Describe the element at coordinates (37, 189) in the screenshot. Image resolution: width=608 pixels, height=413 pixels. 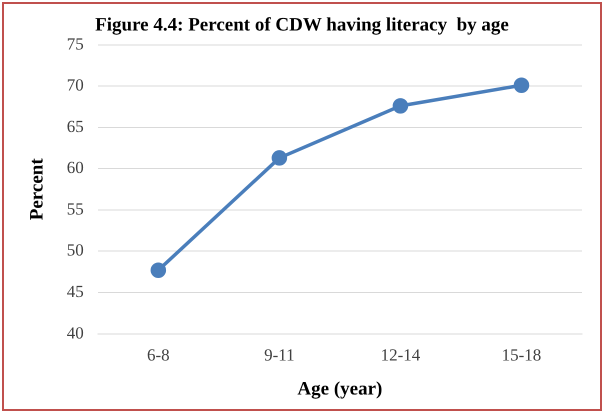
I see `y-axis-title: Percent` at that location.